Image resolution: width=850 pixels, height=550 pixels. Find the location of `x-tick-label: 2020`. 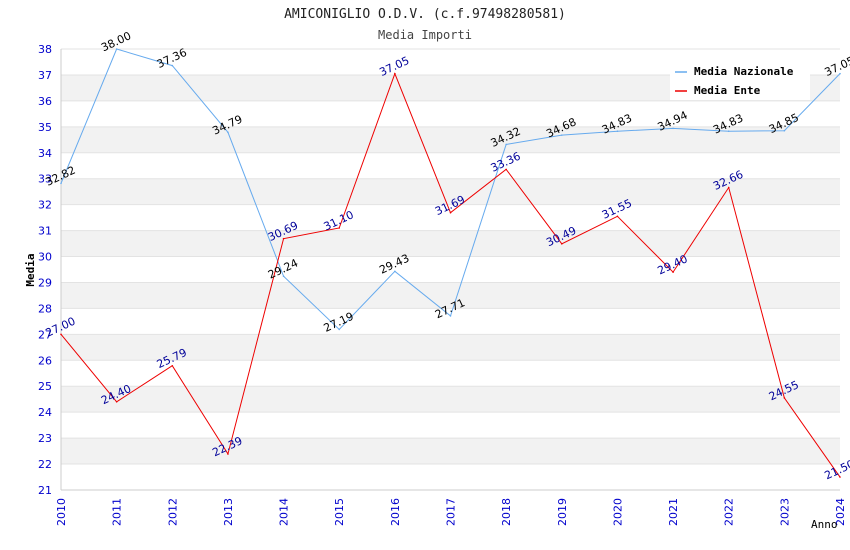

x-tick-label: 2020 is located at coordinates (617, 512).